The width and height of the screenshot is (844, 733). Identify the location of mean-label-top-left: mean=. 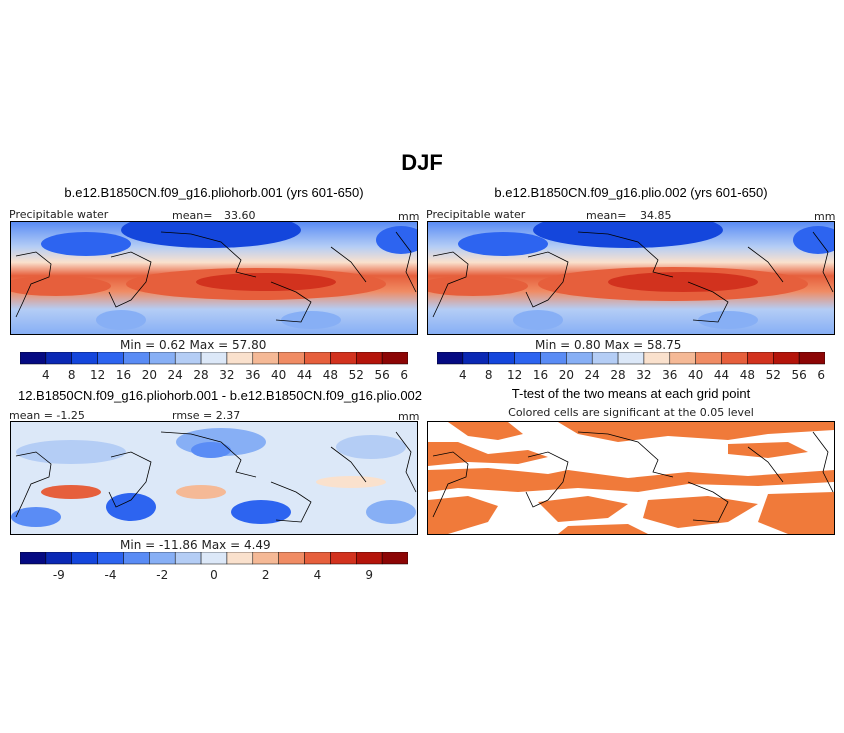
(192, 215).